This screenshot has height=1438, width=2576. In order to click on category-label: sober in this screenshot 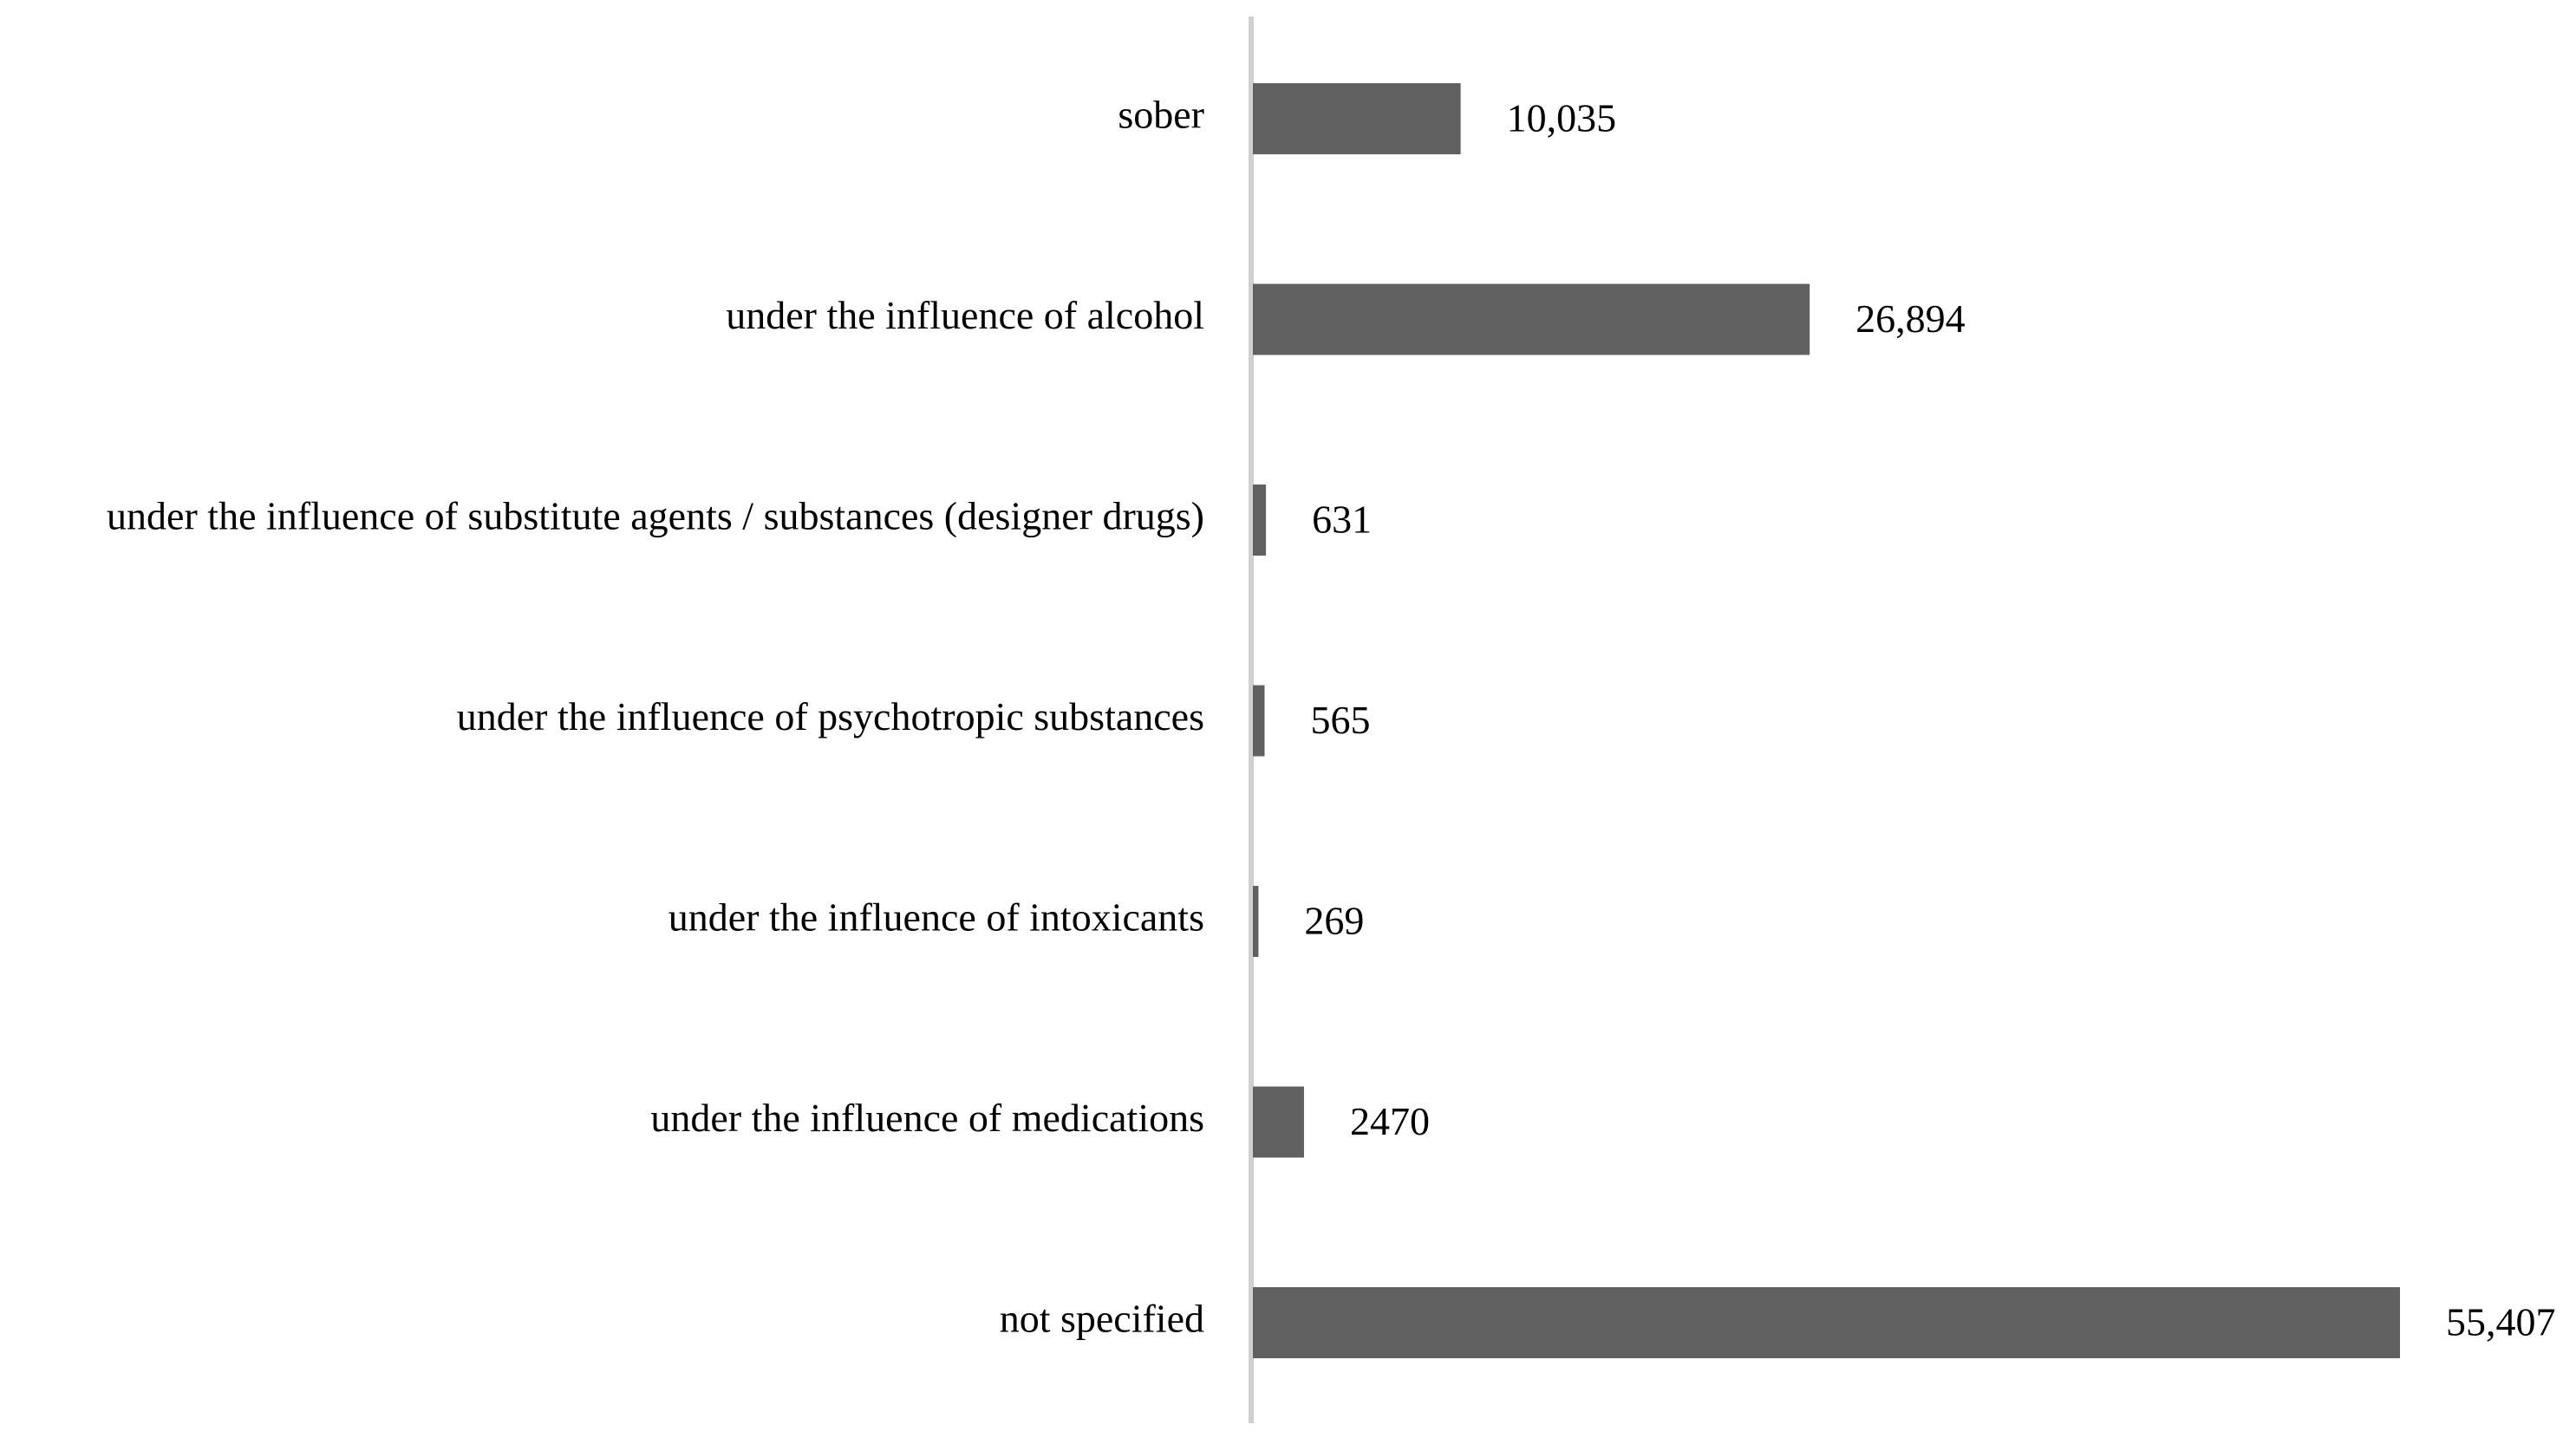, I will do `click(1161, 115)`.